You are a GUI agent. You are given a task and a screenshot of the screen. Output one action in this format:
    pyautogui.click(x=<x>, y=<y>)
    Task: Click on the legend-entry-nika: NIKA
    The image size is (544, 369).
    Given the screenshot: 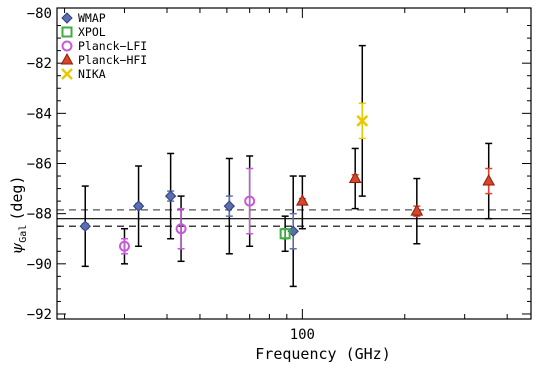 What is the action you would take?
    pyautogui.click(x=83, y=74)
    